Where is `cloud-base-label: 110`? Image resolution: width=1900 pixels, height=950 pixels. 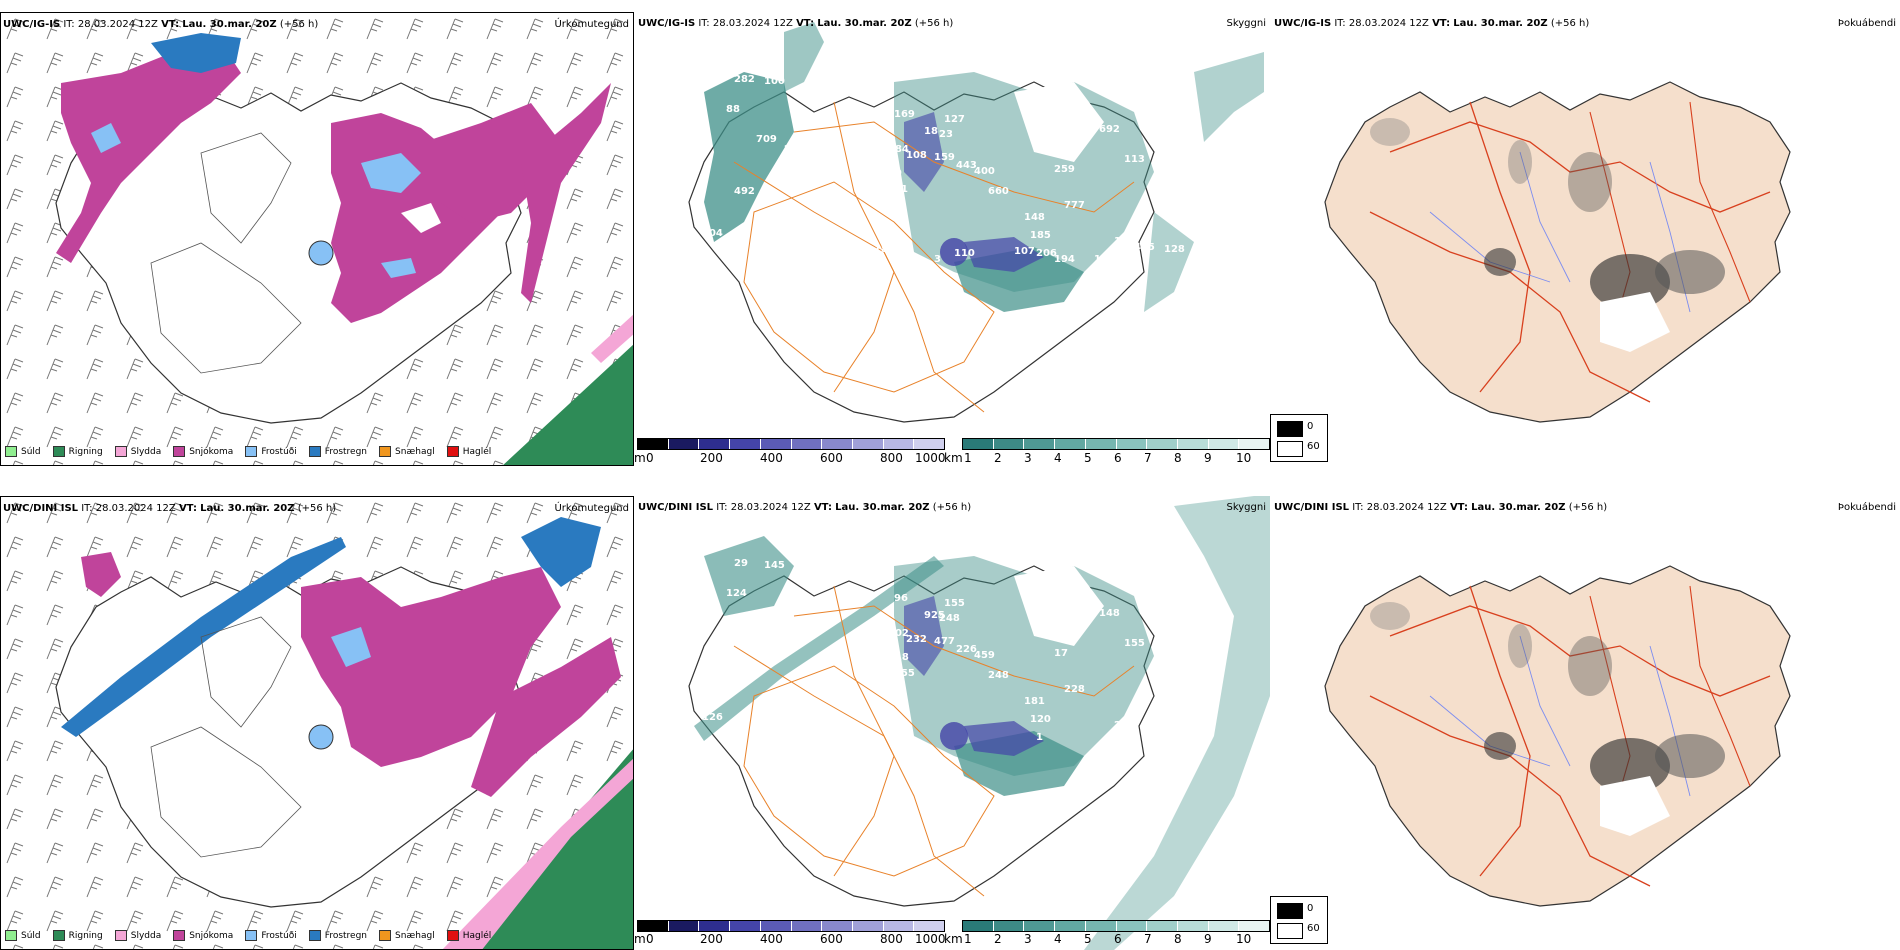 cloud-base-label: 110 is located at coordinates (964, 253).